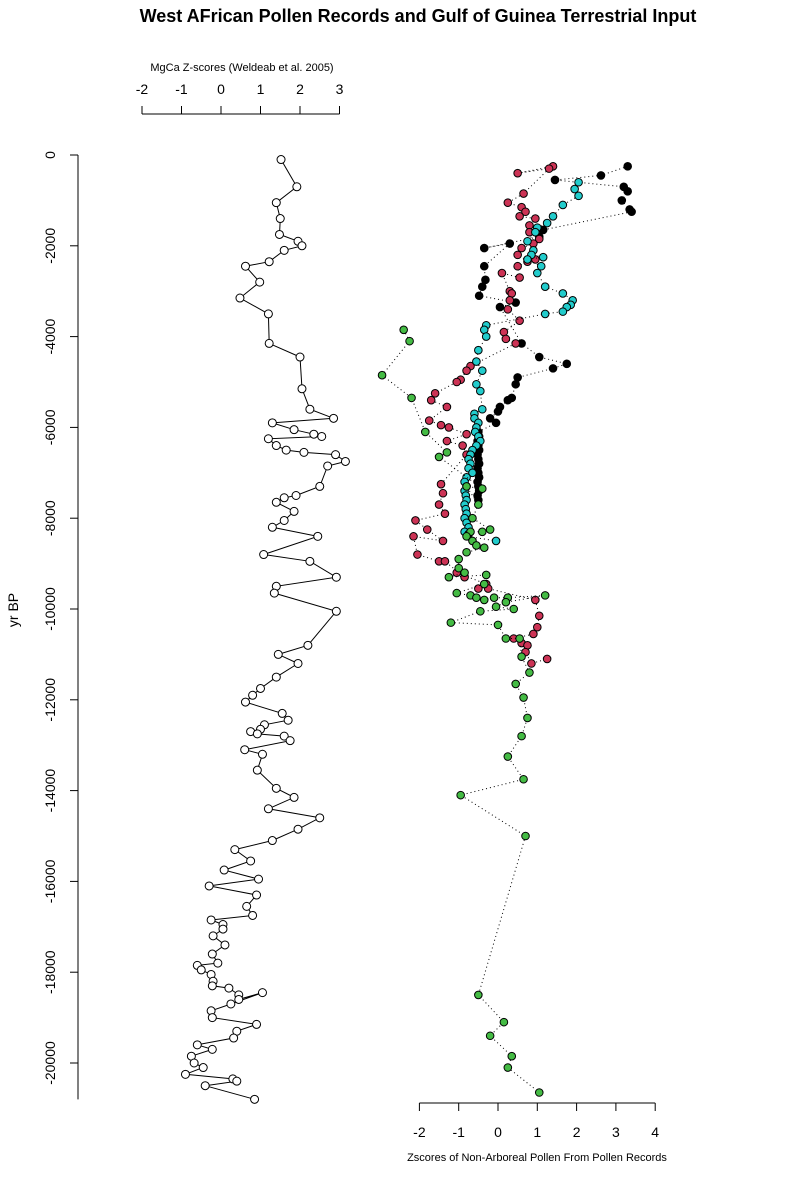 The height and width of the screenshot is (1200, 800). Describe the element at coordinates (50, 972) in the screenshot. I see `y-tick-label: -18000` at that location.